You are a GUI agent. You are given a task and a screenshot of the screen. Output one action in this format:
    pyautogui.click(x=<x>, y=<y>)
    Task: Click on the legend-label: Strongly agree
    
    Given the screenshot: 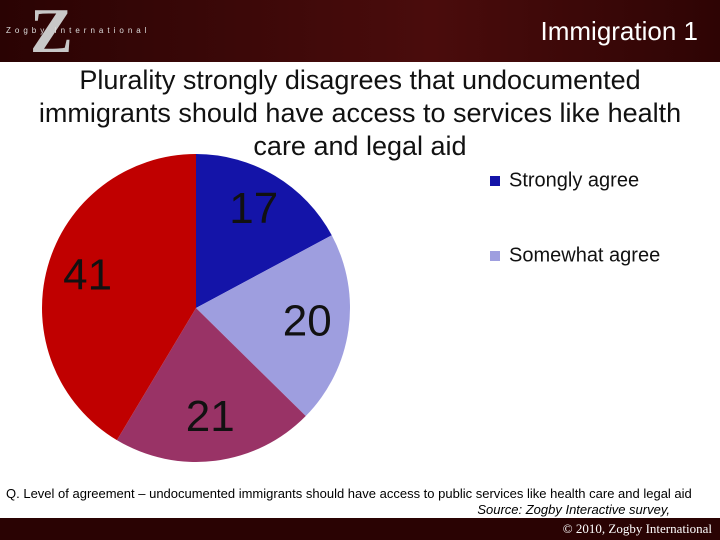 What is the action you would take?
    pyautogui.click(x=574, y=180)
    